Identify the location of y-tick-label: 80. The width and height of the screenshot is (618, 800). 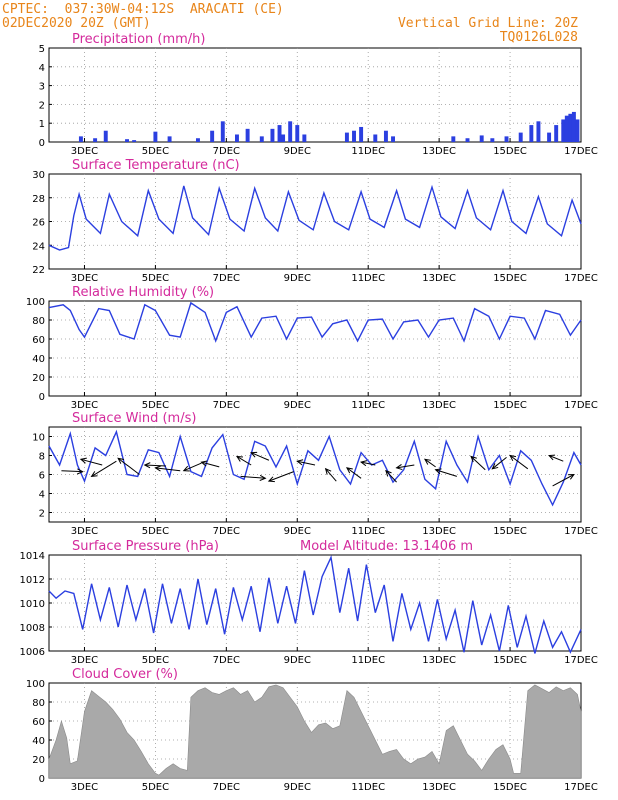
(38, 321).